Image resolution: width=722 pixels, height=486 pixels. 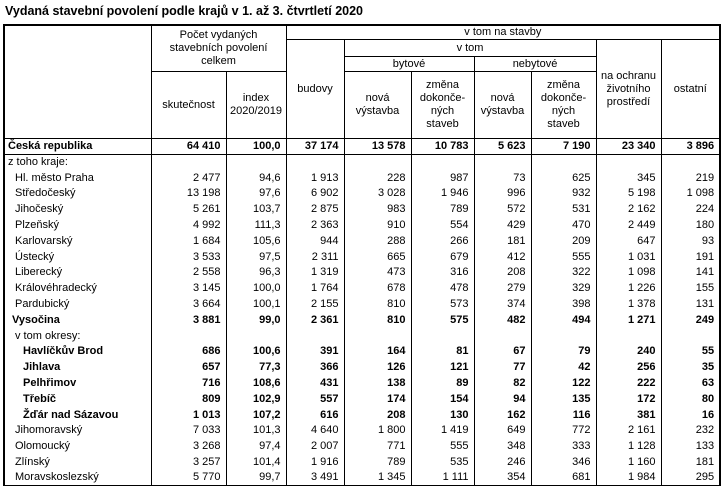 What do you see at coordinates (502, 304) in the screenshot?
I see `value-cell: 374` at bounding box center [502, 304].